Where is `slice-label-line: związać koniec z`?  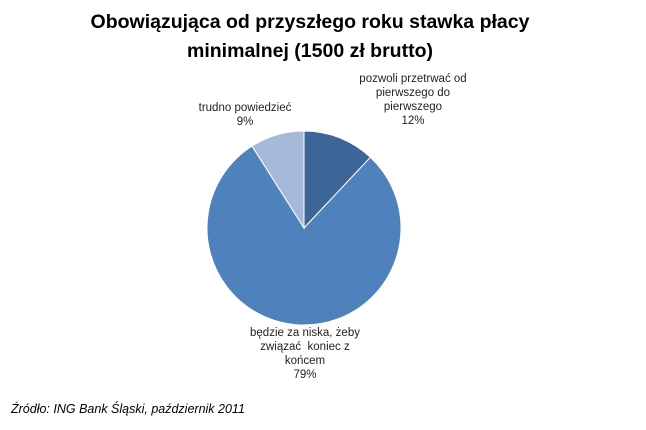
slice-label-line: związać koniec z is located at coordinates (305, 347).